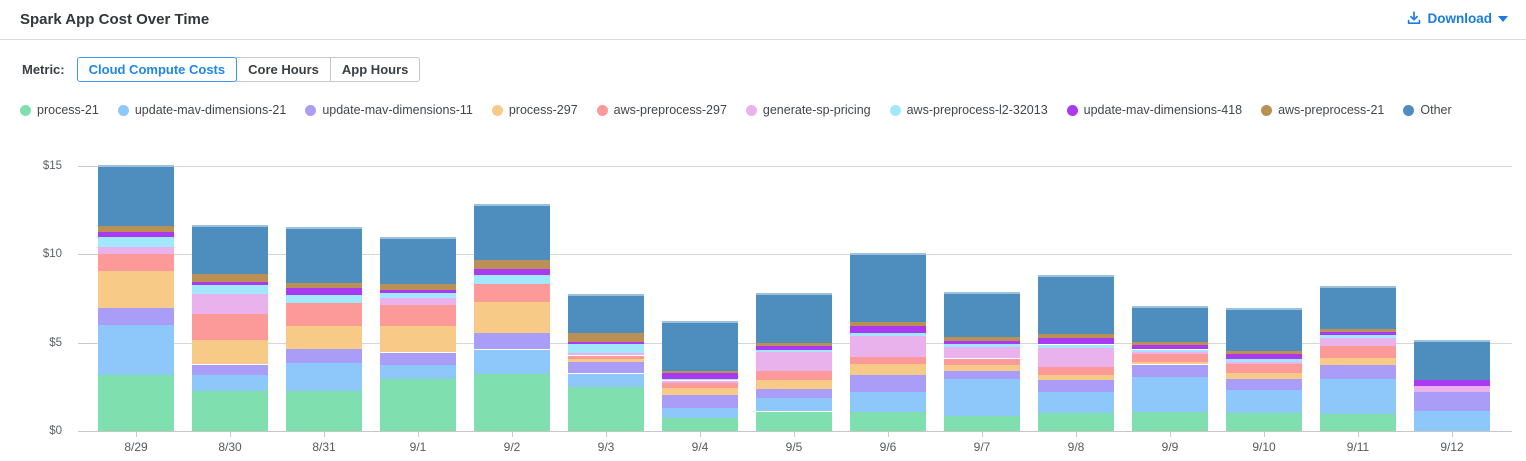 The height and width of the screenshot is (461, 1526). Describe the element at coordinates (661, 110) in the screenshot. I see `legend-item-aws-preprocess-297: aws-preprocess-297` at that location.